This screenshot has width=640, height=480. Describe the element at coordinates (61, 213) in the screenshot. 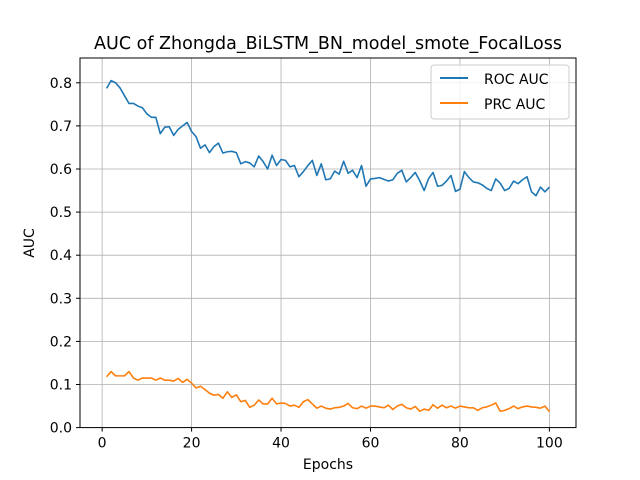

I see `y-tick-label: 0.5` at that location.